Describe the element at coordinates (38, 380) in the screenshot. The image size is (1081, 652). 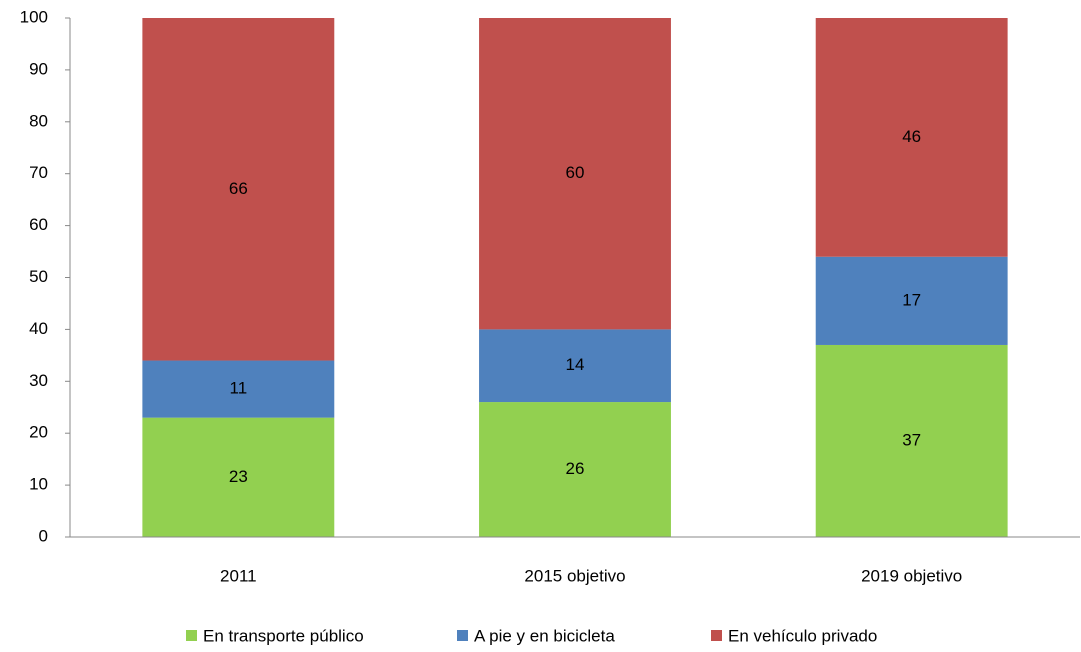
I see `y-tick-label: 30` at that location.